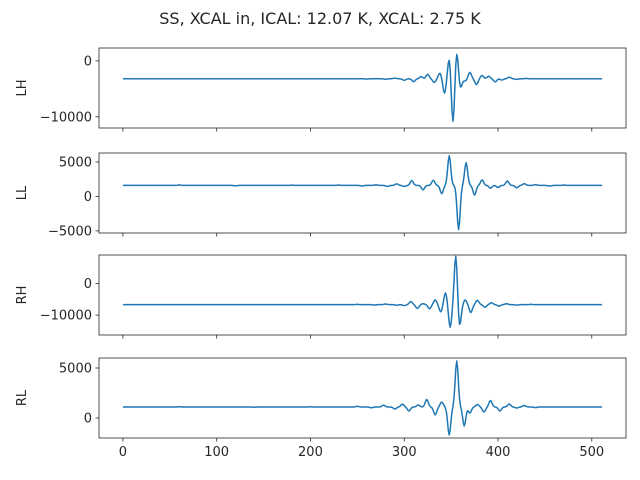 This screenshot has width=640, height=480. What do you see at coordinates (22, 192) in the screenshot?
I see `y-axis-label: LL` at bounding box center [22, 192].